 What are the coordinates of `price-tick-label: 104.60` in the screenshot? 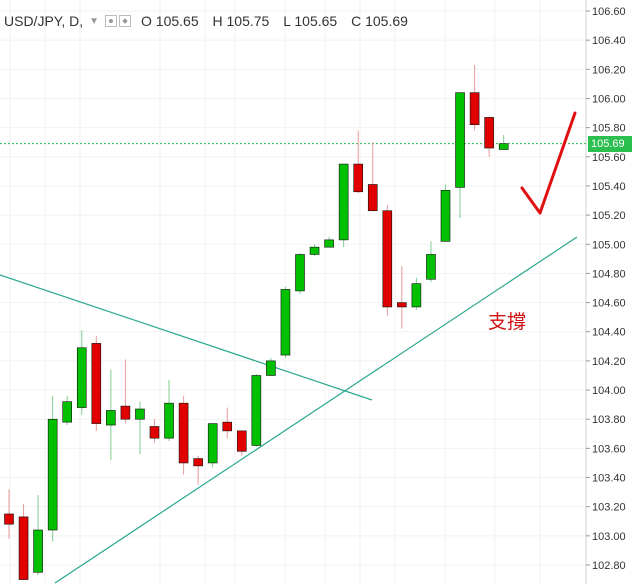 It's located at (609, 304).